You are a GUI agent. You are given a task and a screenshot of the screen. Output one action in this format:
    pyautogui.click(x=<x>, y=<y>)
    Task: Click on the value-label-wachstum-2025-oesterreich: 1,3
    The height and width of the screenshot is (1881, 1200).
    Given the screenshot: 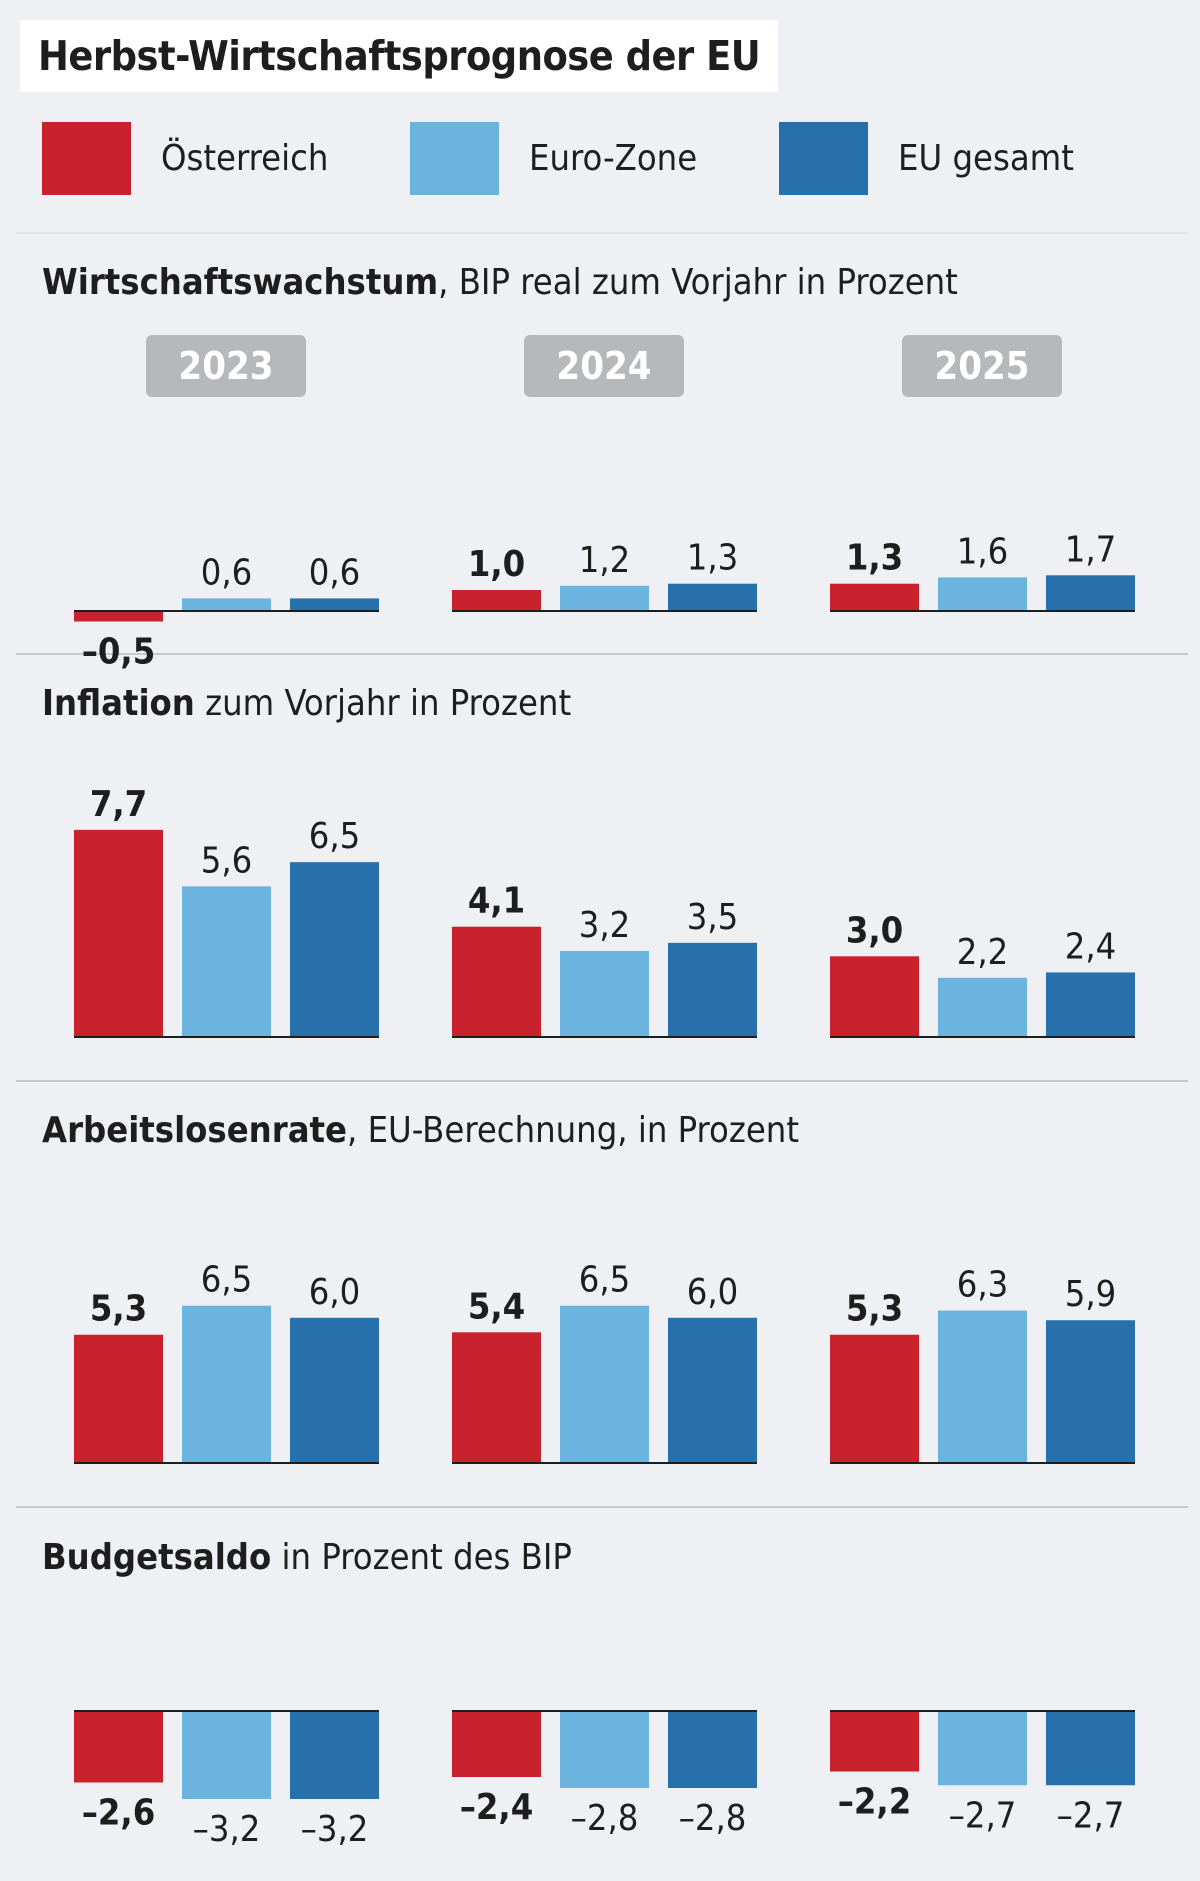 What is the action you would take?
    pyautogui.click(x=874, y=558)
    